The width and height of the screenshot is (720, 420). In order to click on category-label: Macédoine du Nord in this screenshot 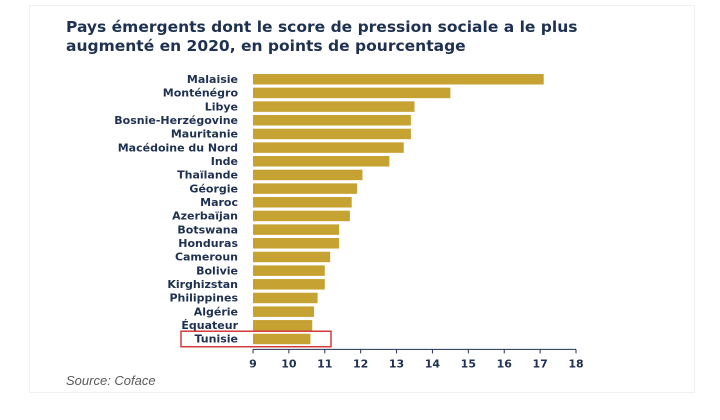, I will do `click(178, 147)`.